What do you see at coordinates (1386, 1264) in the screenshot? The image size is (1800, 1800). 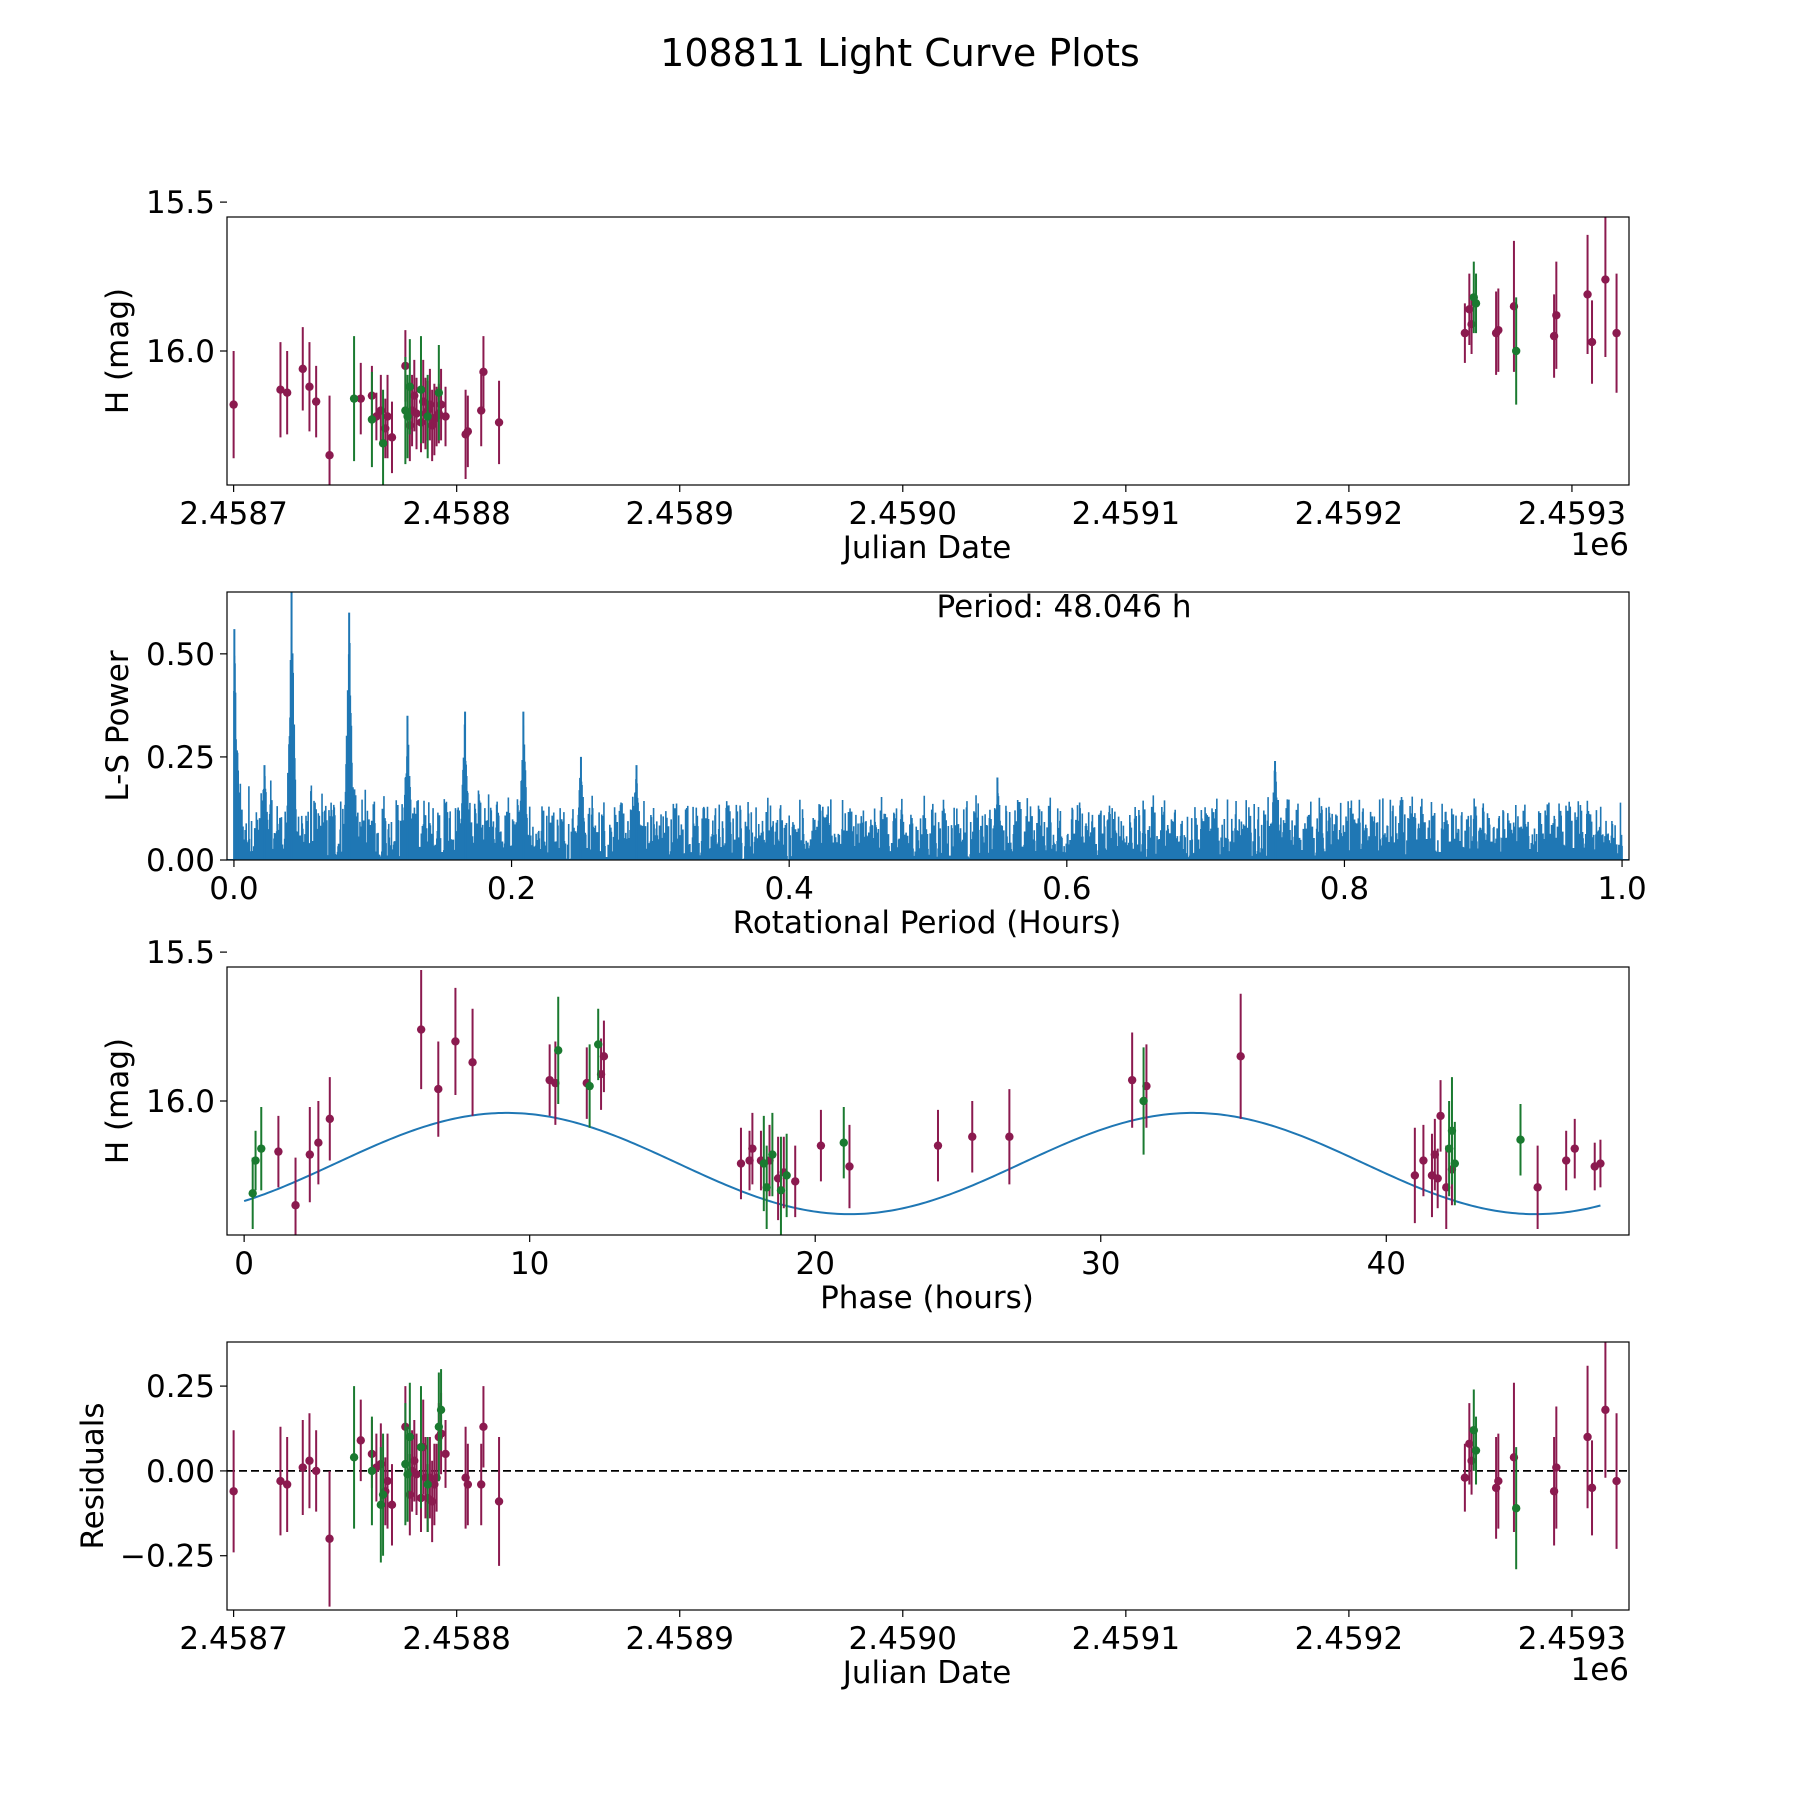 I see `phased-xtick-label: 40` at bounding box center [1386, 1264].